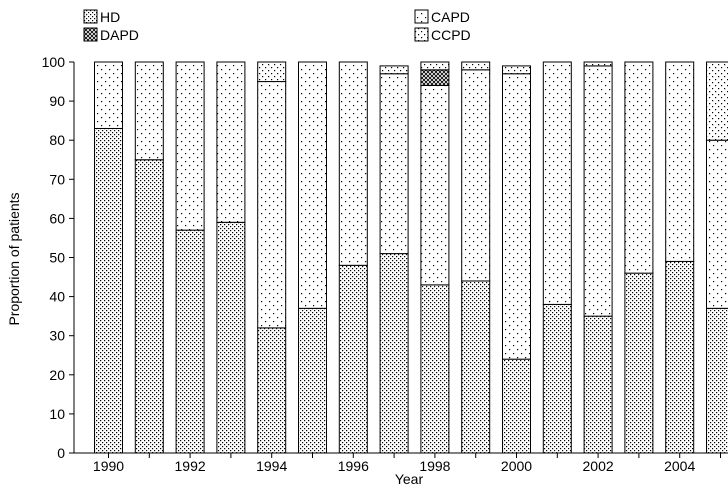  Describe the element at coordinates (54, 62) in the screenshot. I see `y-tick-label-100: 100` at that location.